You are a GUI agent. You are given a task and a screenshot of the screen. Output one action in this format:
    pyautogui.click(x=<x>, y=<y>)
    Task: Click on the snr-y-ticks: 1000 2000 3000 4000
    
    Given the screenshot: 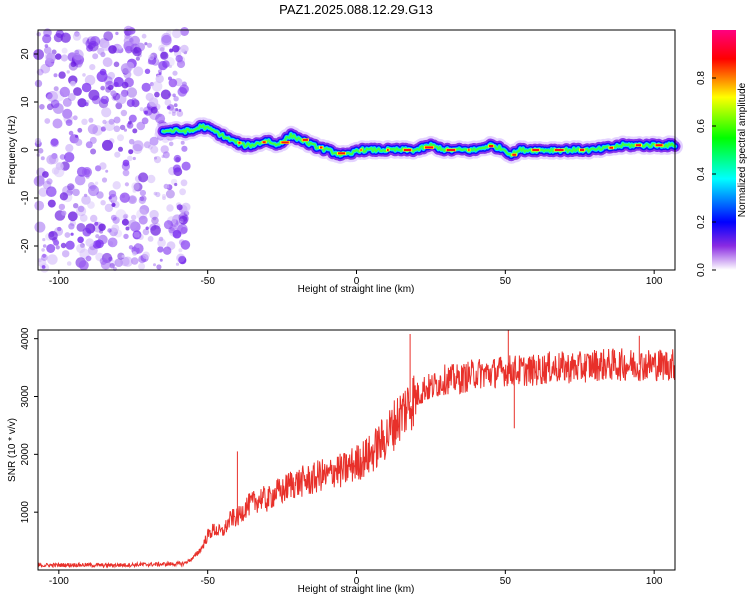 What is the action you would take?
    pyautogui.click(x=29, y=425)
    